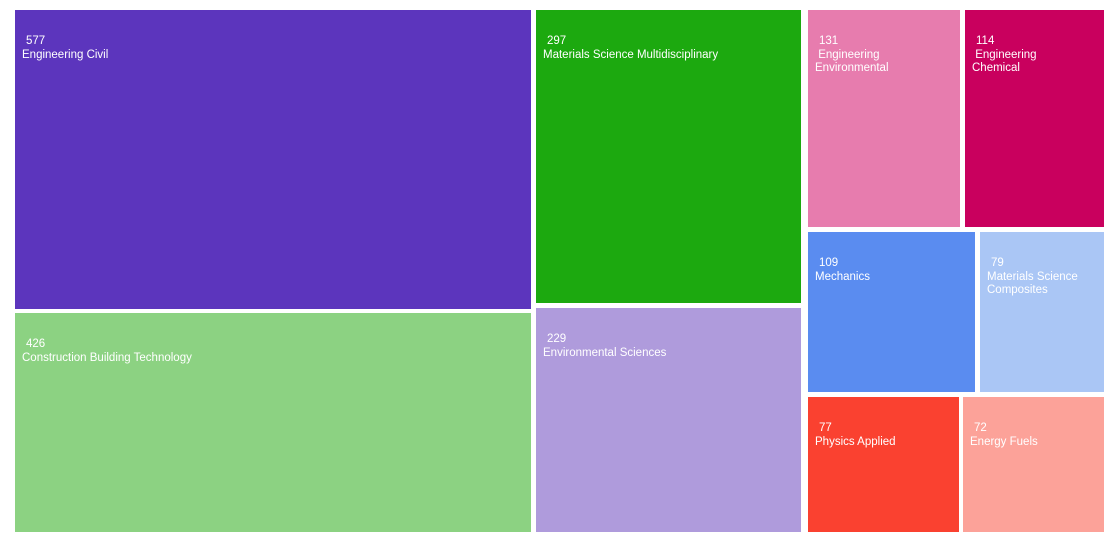 The height and width of the screenshot is (543, 1109). I want to click on tile-label: Materials Science Multidisciplinary, so click(631, 54).